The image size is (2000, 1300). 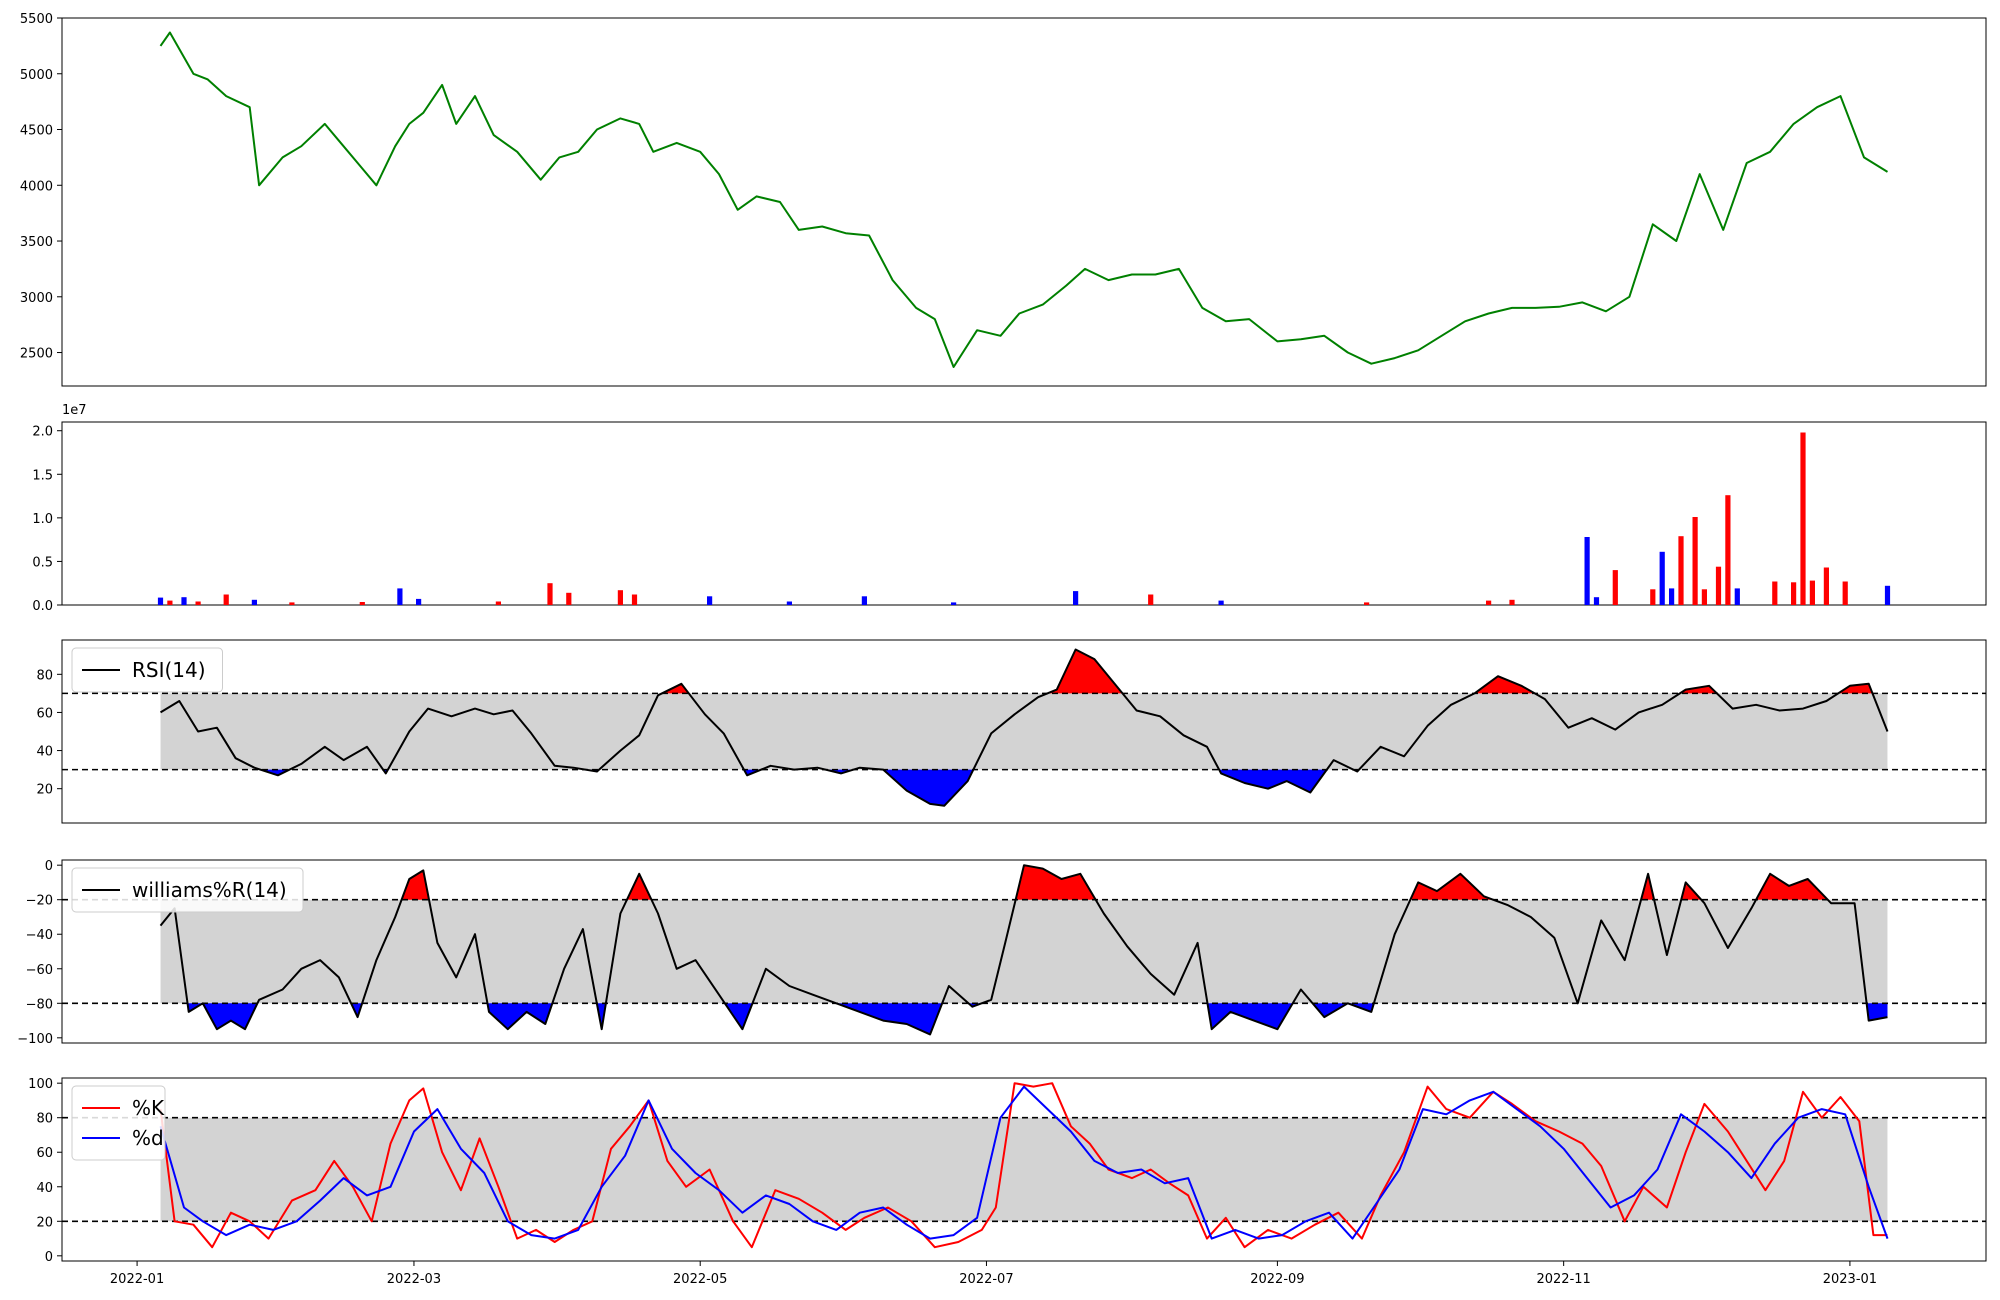 I want to click on williams-legend-box, so click(x=187, y=890).